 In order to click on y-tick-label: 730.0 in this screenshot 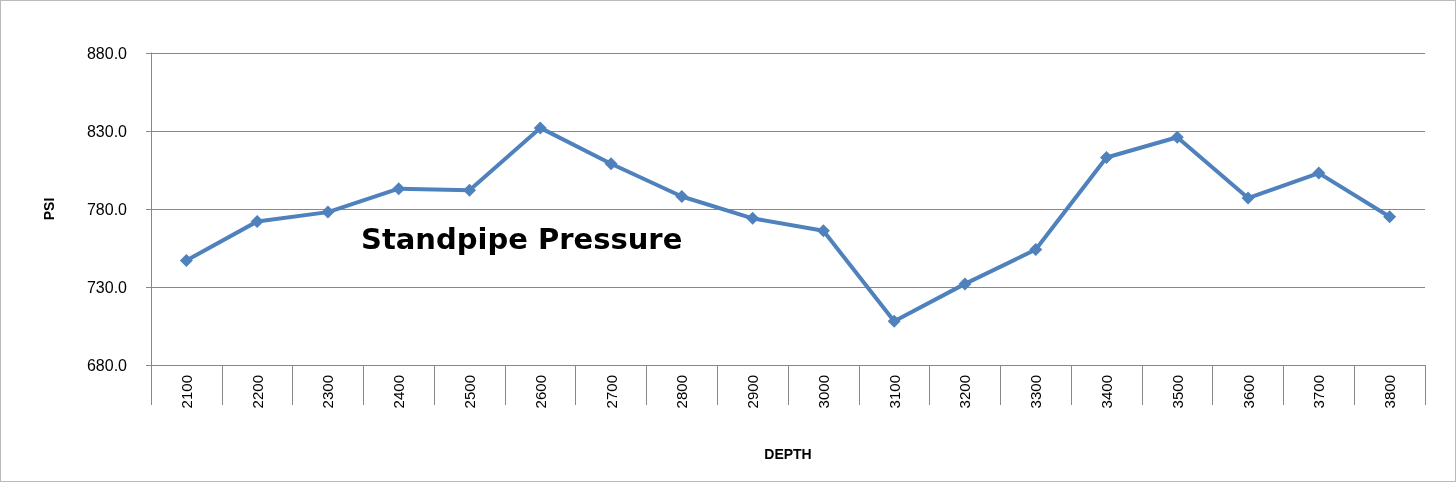, I will do `click(107, 287)`.